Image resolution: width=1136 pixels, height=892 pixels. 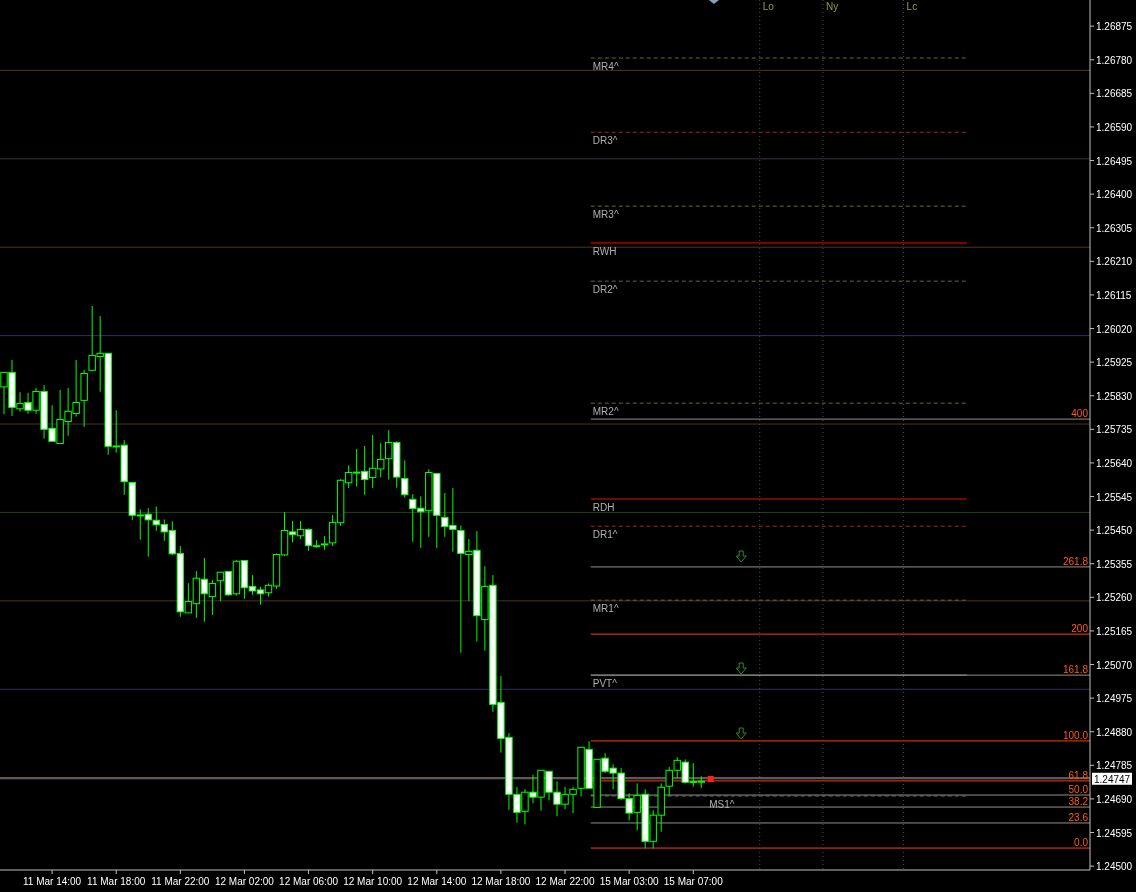 I want to click on y-tick-label: 1.25260, so click(x=1114, y=598).